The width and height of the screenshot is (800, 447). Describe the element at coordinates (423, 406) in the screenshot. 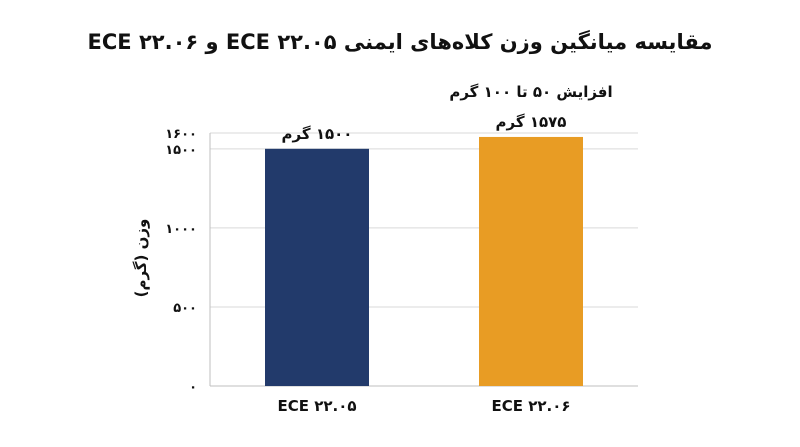

I see `category-labels: ECE ۲۲.۰۵ ECE ۲۲.۰۶` at that location.